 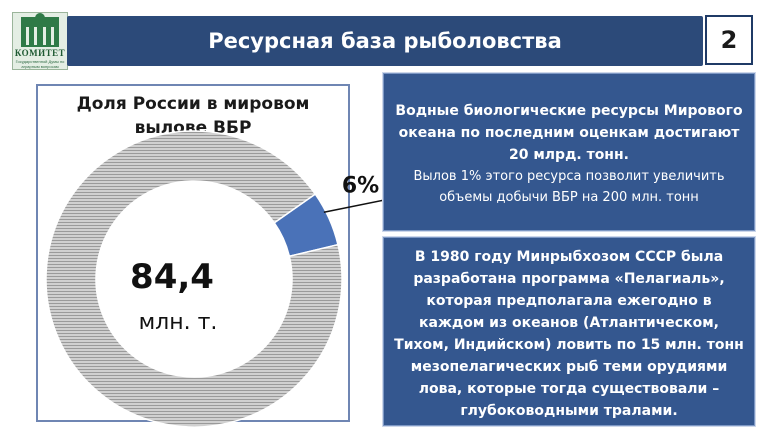 I want to click on center-unit: млн. т., so click(x=178, y=322).